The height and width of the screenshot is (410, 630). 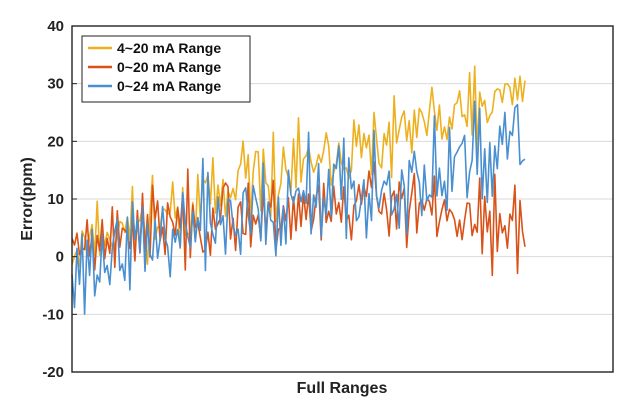 I want to click on y-axis-title: Error(ppm), so click(x=27, y=199).